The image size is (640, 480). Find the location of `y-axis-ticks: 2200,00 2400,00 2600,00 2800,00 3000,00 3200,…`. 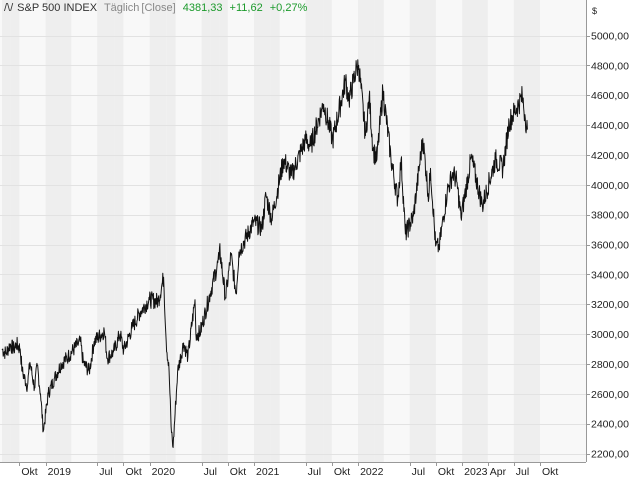

y-axis-ticks: 2200,00 2400,00 2600,00 2800,00 3000,00 3200,… is located at coordinates (607, 246).